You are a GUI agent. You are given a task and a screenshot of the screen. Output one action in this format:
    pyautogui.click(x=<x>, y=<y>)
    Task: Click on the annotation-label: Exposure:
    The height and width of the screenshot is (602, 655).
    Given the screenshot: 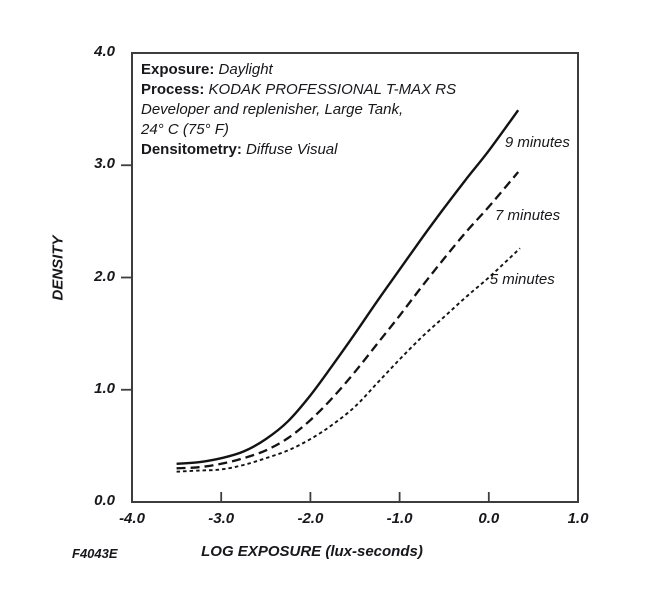 What is the action you would take?
    pyautogui.click(x=178, y=69)
    